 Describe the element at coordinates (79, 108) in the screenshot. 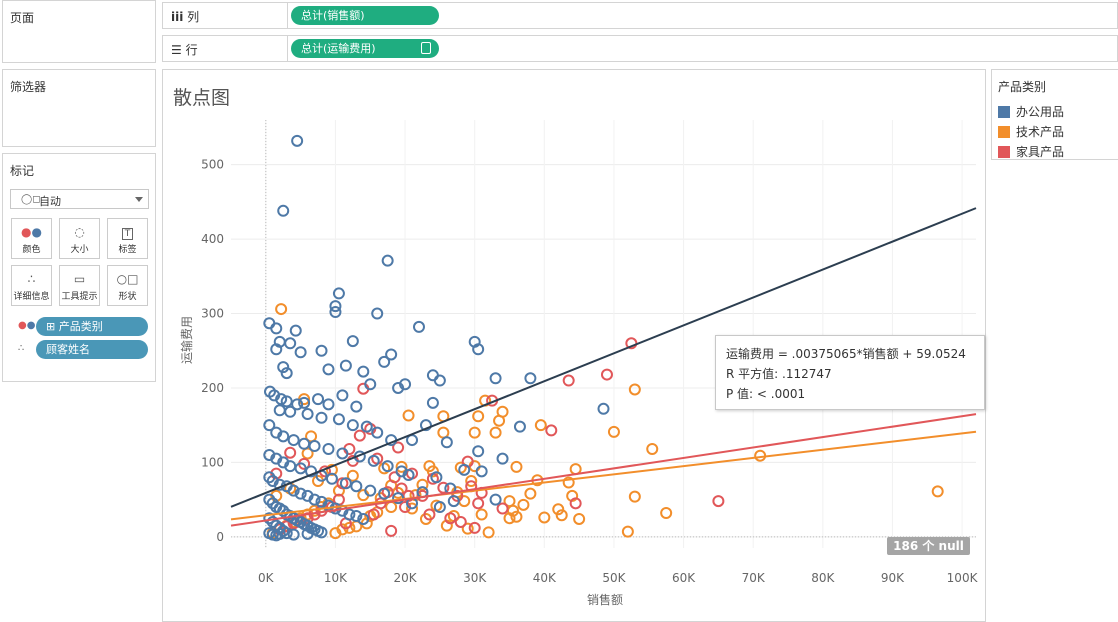

I see `filters-panel: 筛选器` at that location.